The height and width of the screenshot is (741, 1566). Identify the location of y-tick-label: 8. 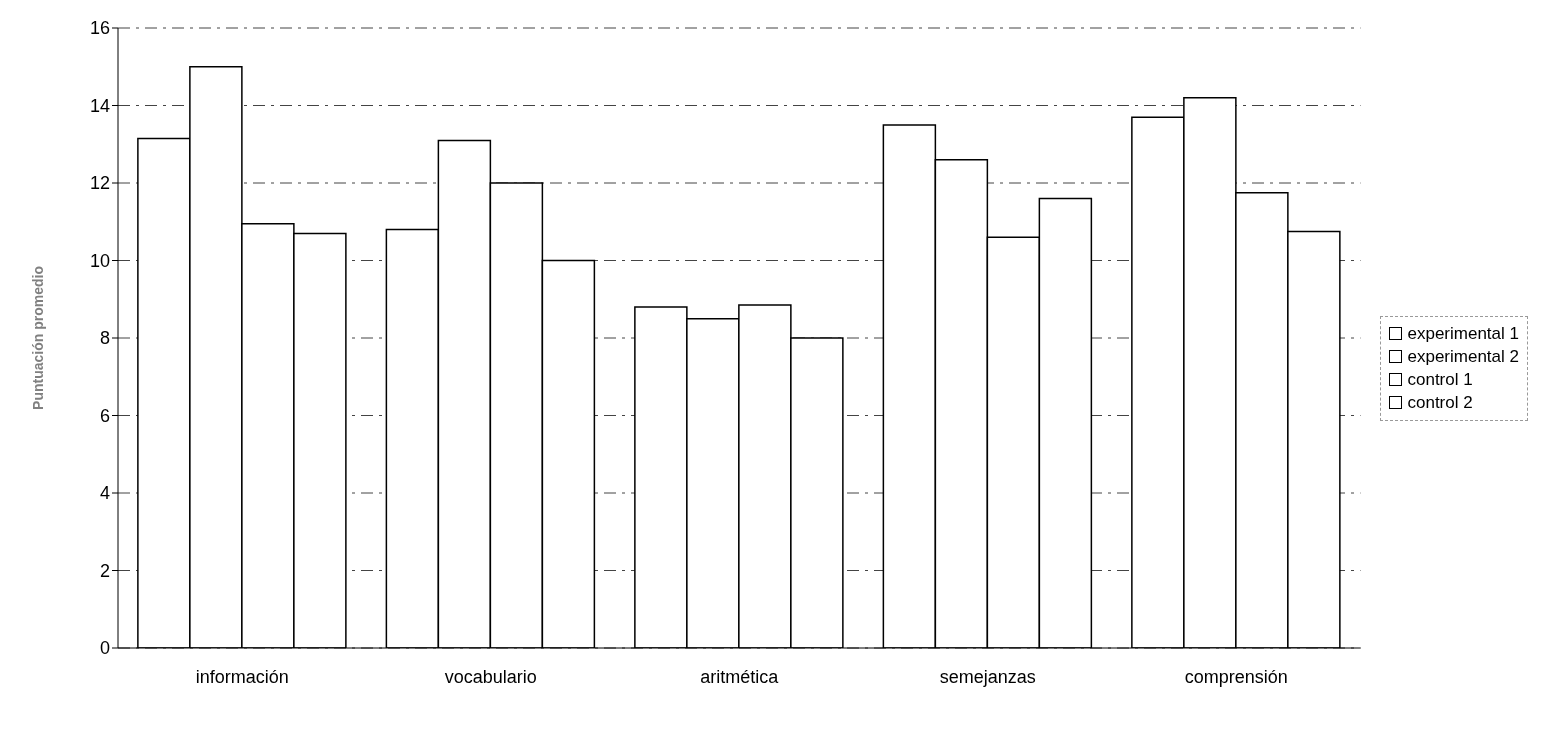
(104, 338).